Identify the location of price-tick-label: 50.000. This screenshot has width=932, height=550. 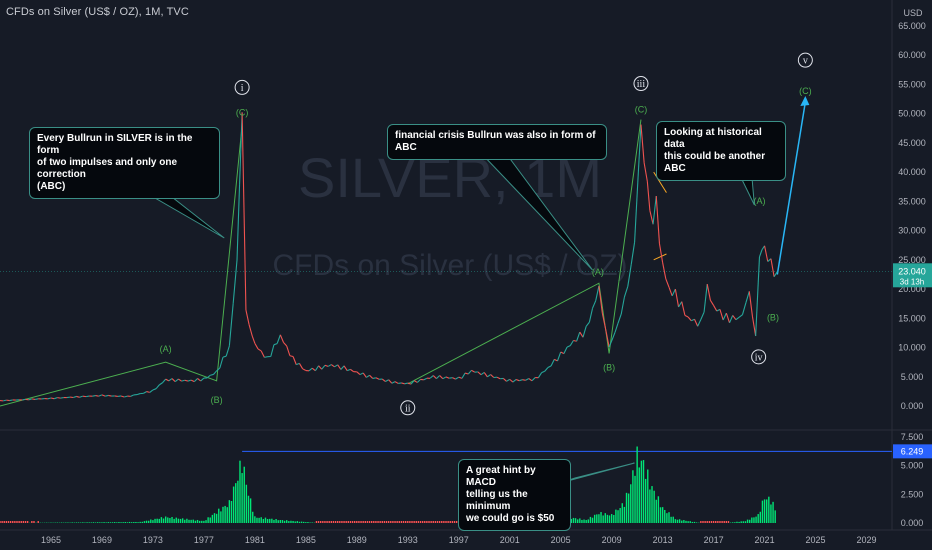
(912, 114).